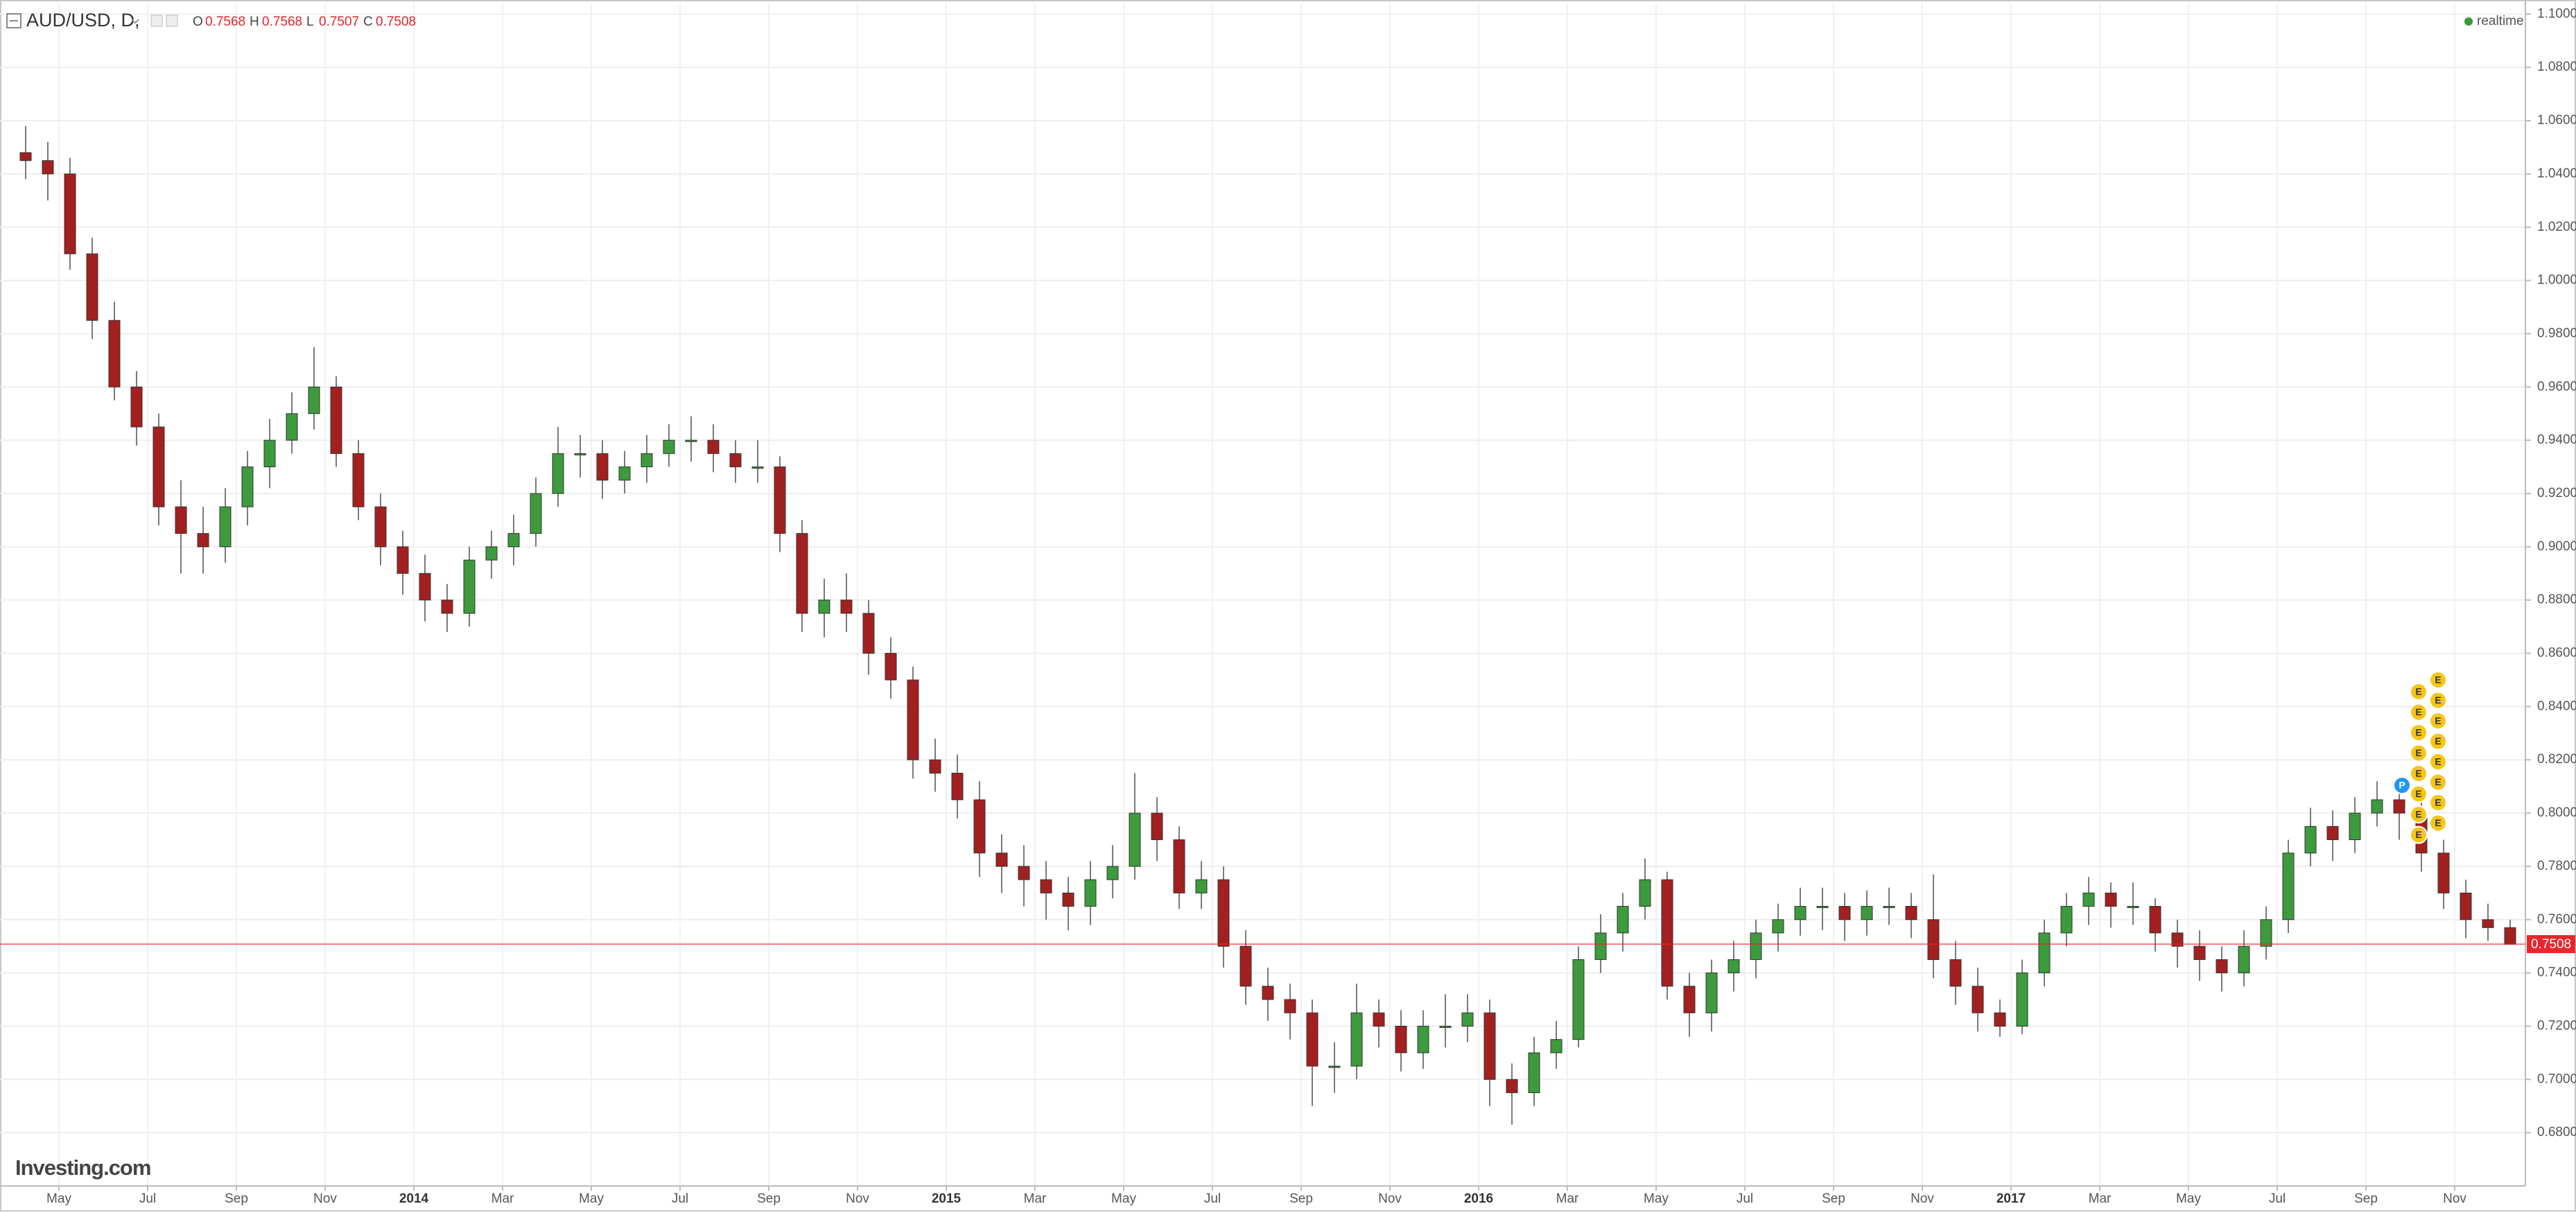 This screenshot has width=2576, height=1213. Describe the element at coordinates (2556, 654) in the screenshot. I see `y-tick-label: 0.8600` at that location.